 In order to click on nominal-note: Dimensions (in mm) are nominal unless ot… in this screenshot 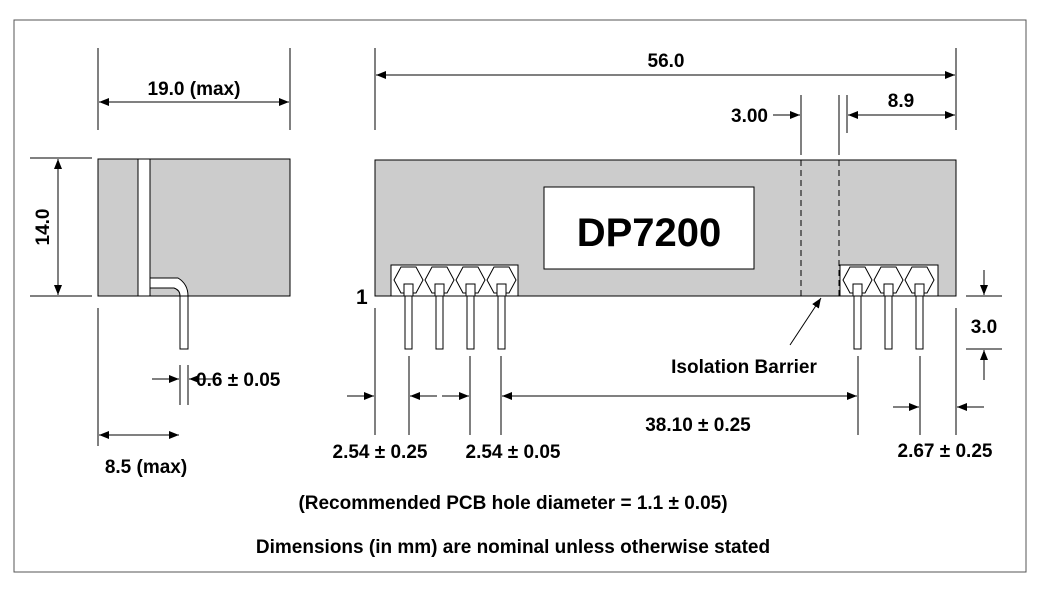, I will do `click(513, 547)`.